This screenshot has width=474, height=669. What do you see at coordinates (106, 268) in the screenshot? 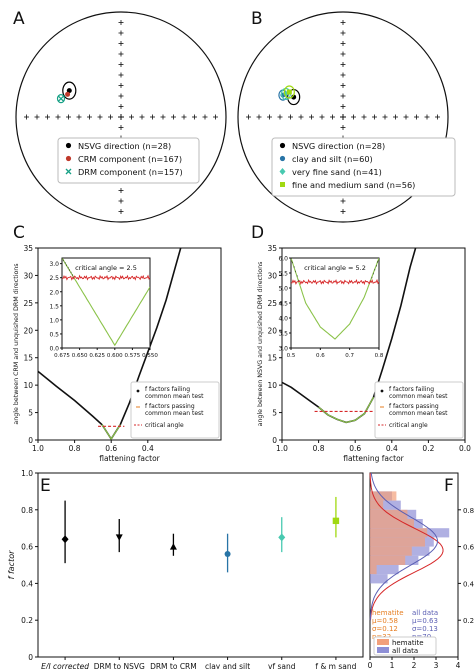
I see `inset-annotation: critical angle = 2.5` at bounding box center [106, 268].